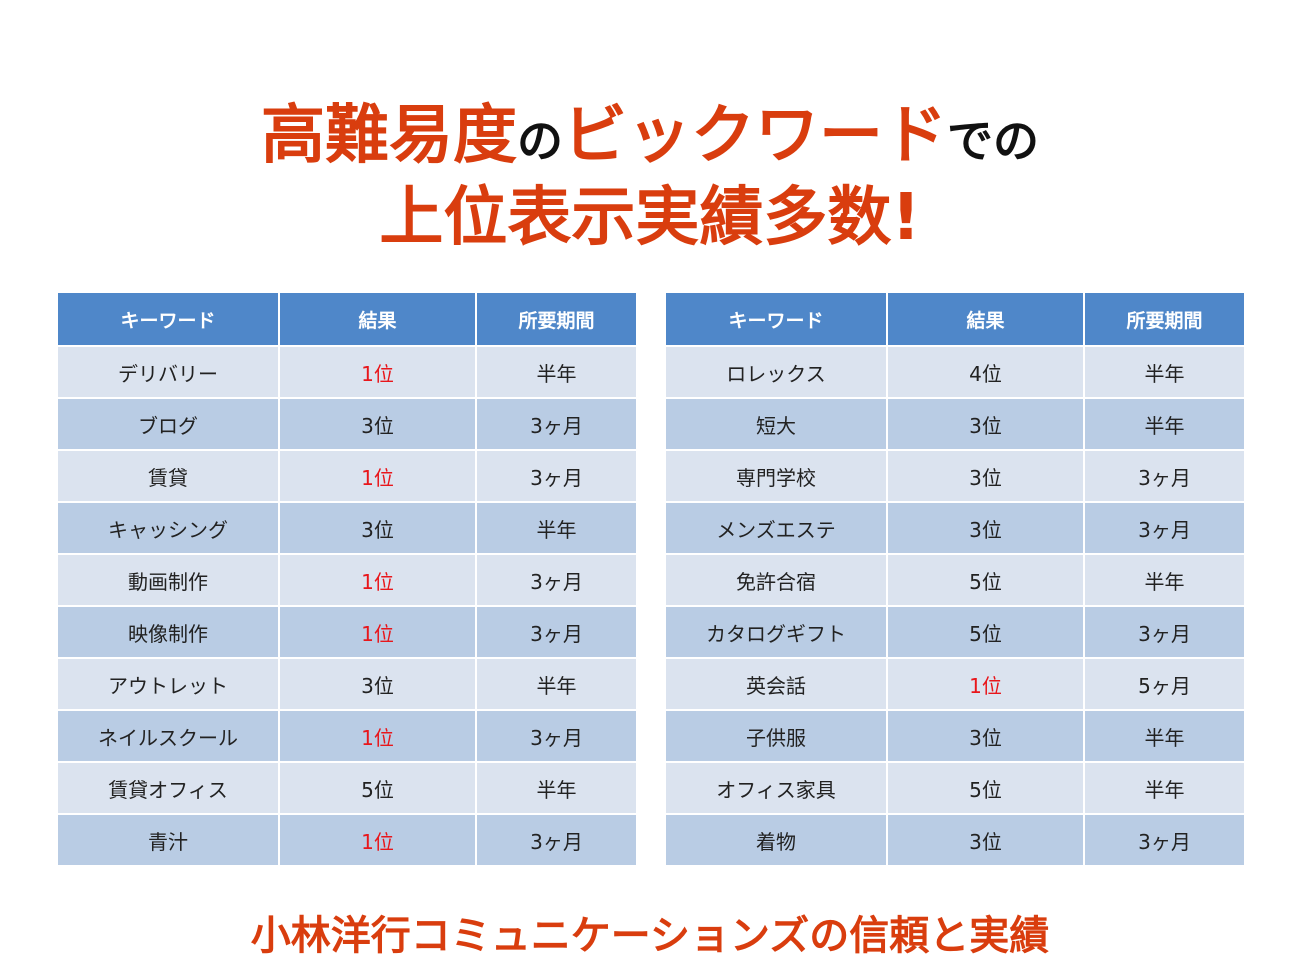 The width and height of the screenshot is (1300, 978). I want to click on period-cell: 5ヶ月, so click(1164, 684).